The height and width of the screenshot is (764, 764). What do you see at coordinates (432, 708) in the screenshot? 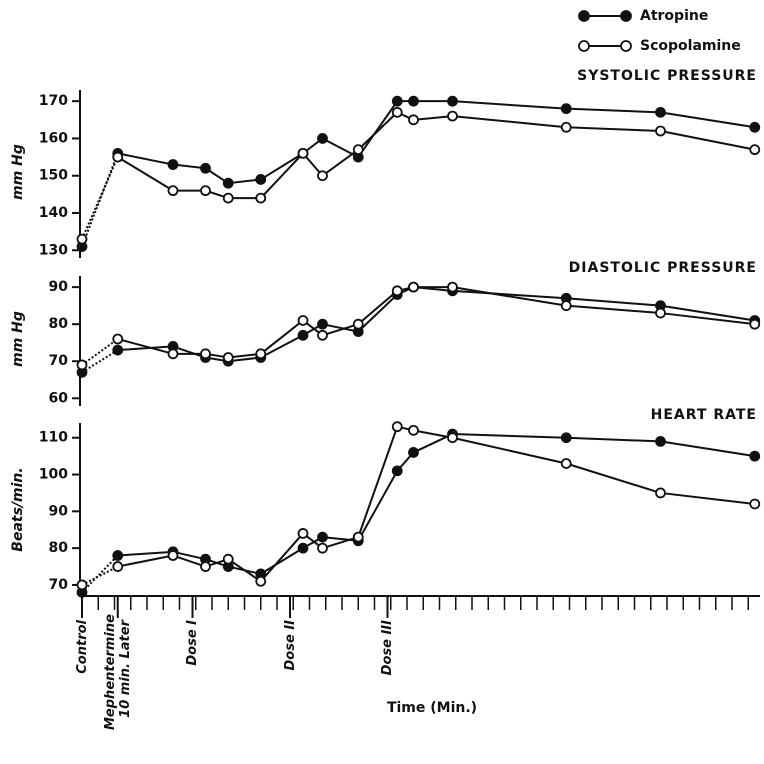
I see `x-axis-label: Time (Min.)` at bounding box center [432, 708].